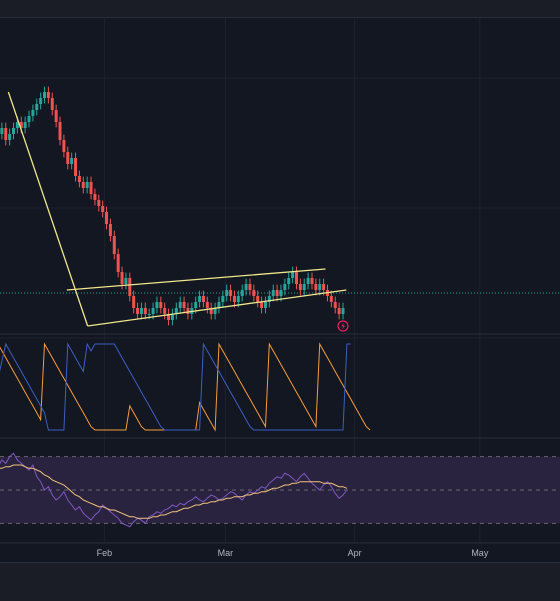  What do you see at coordinates (343, 326) in the screenshot?
I see `lightning-icon` at bounding box center [343, 326].